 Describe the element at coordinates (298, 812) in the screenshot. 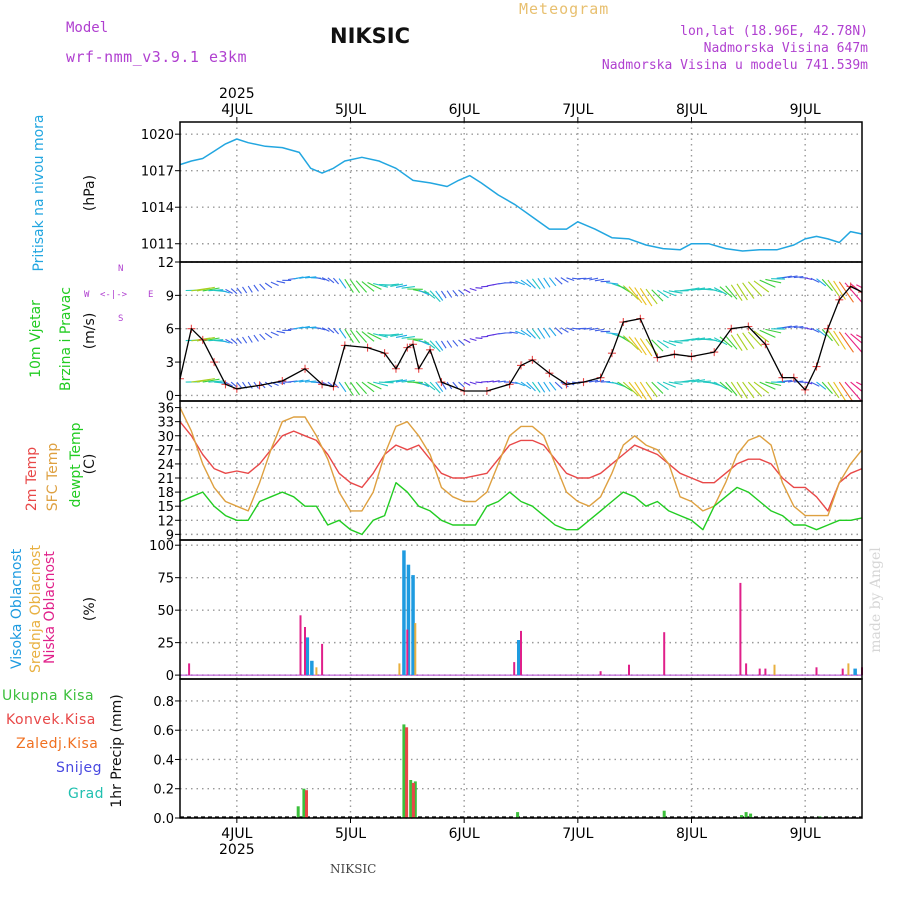

I see `precip-total-bar` at that location.